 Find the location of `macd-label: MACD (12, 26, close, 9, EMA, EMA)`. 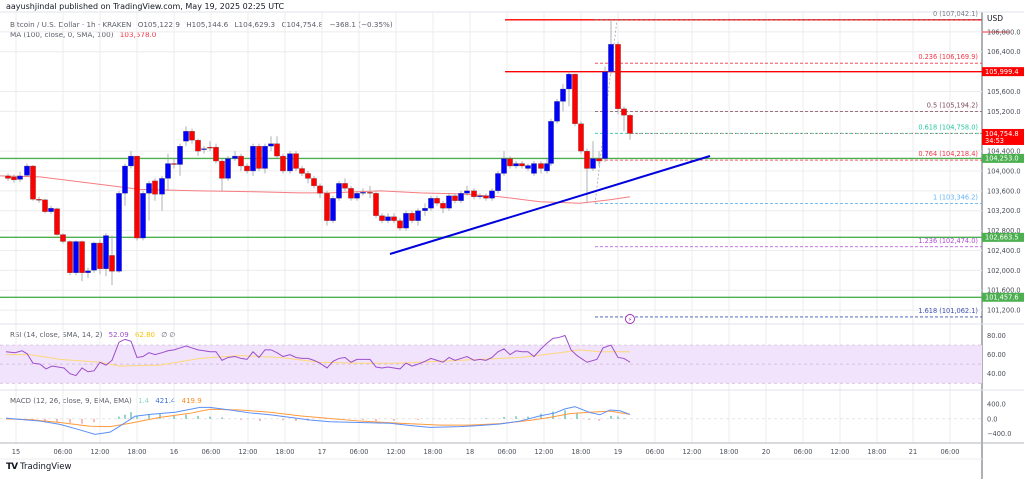

macd-label: MACD (12, 26, close, 9, EMA, EMA) is located at coordinates (71, 401).